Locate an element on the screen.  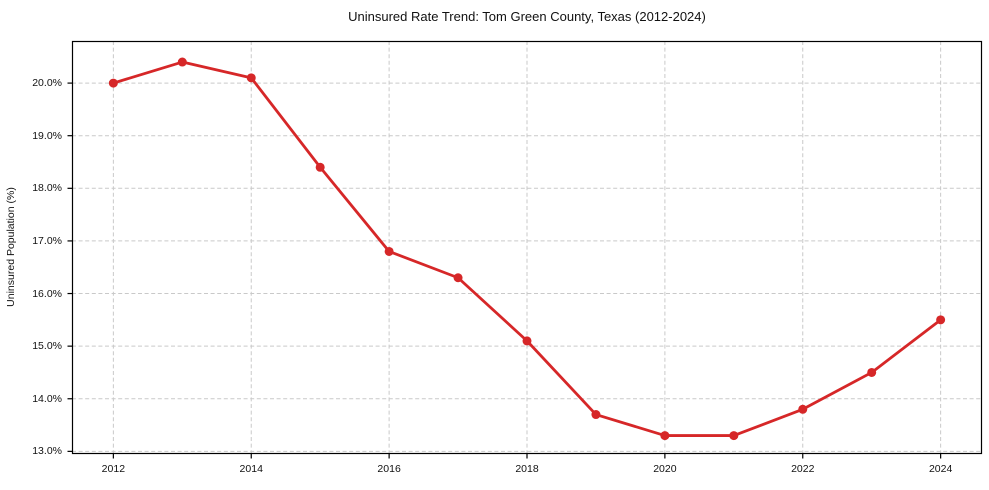
y-tick-label: 19.0% is located at coordinates (47, 135).